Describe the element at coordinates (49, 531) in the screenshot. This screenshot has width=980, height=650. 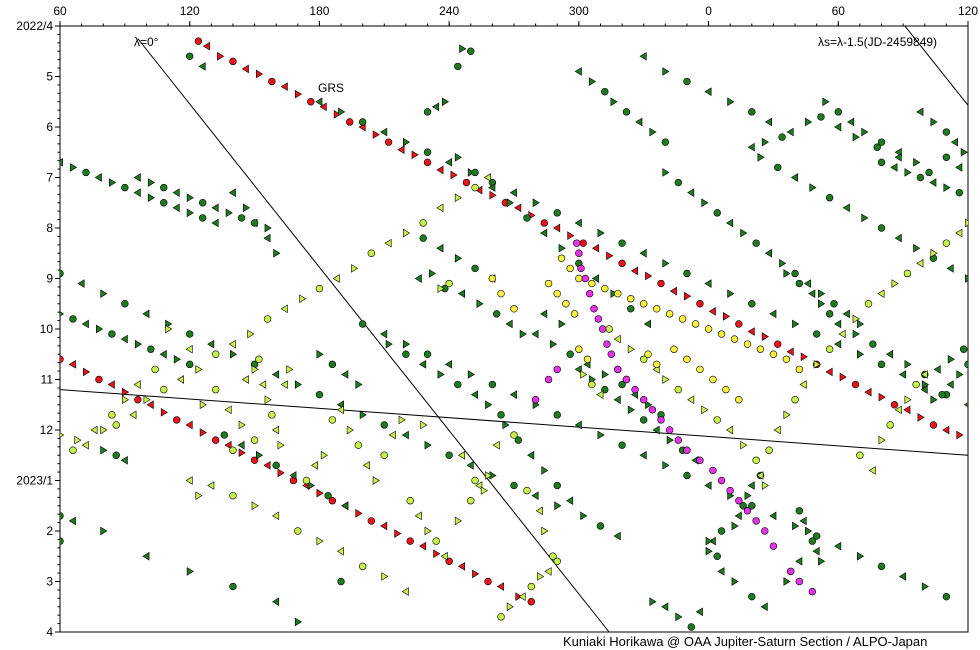
I see `y-tick-label: 2` at that location.